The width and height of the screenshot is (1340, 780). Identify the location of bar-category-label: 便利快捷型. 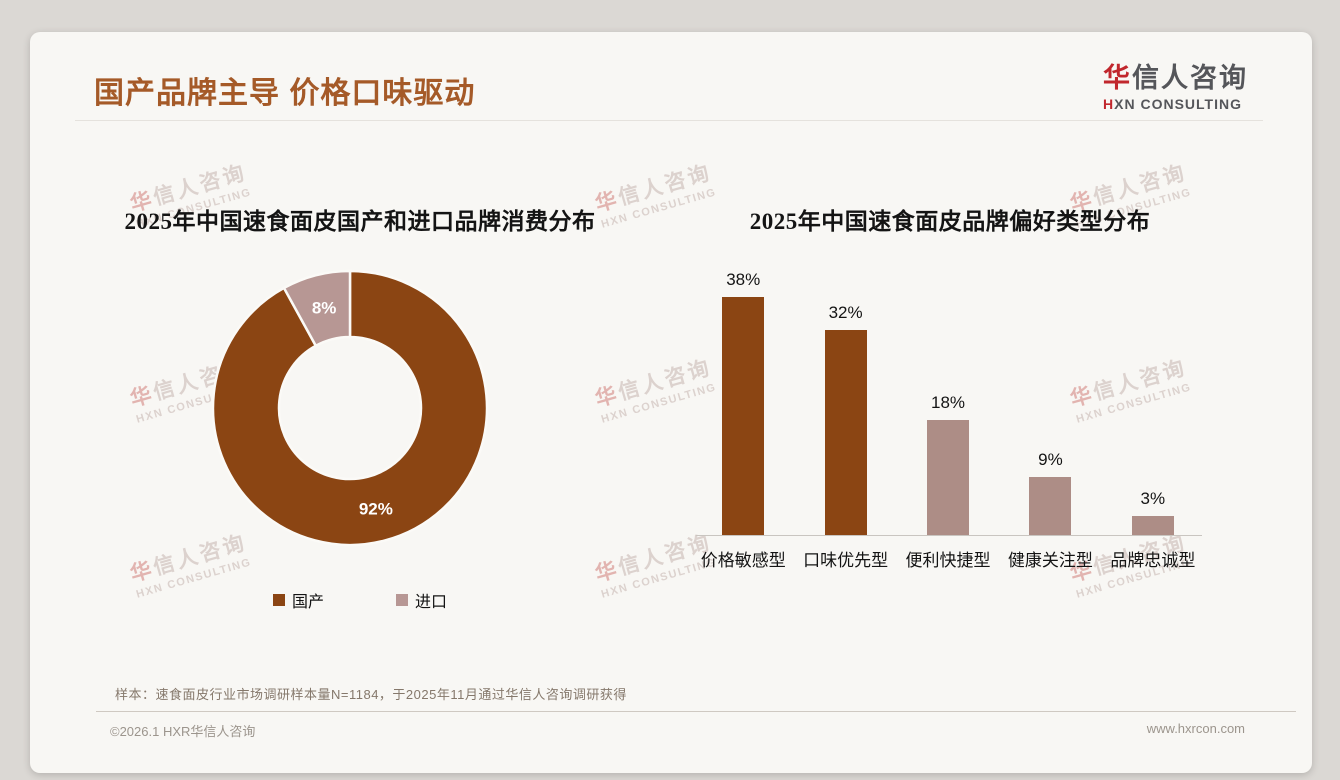
(948, 560).